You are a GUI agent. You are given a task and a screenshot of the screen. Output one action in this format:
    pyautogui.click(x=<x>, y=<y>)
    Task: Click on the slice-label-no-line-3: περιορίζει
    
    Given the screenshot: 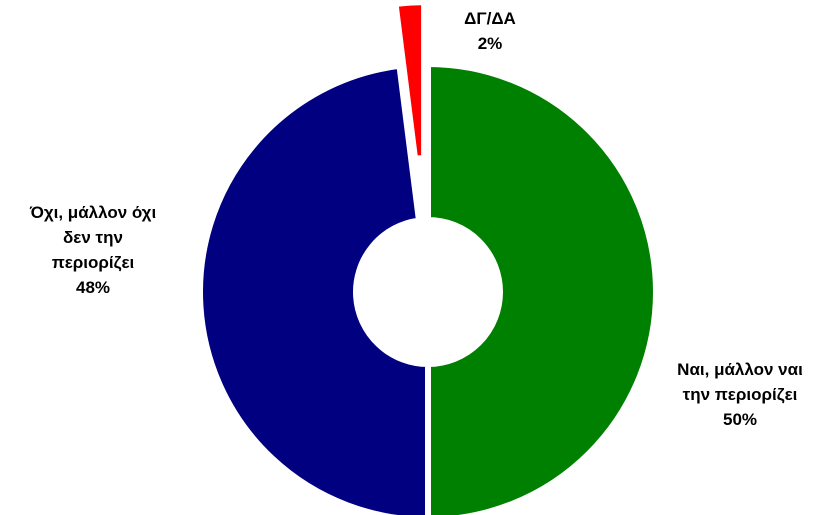 What is the action you would take?
    pyautogui.click(x=93, y=262)
    